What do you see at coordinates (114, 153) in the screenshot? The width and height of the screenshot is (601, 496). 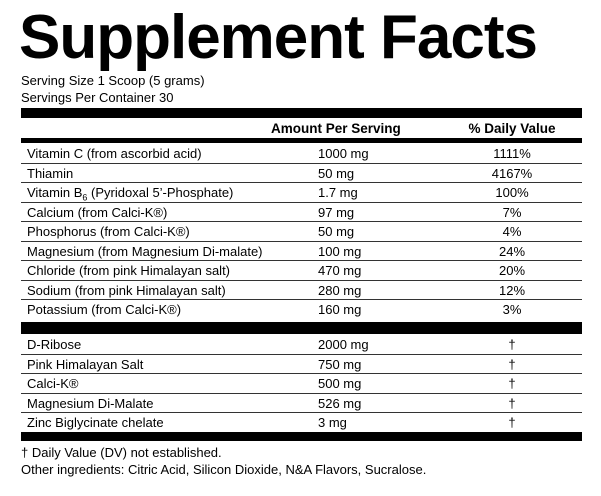 I see `ingredient-name: Vitamin C (from ascorbid acid)` at bounding box center [114, 153].